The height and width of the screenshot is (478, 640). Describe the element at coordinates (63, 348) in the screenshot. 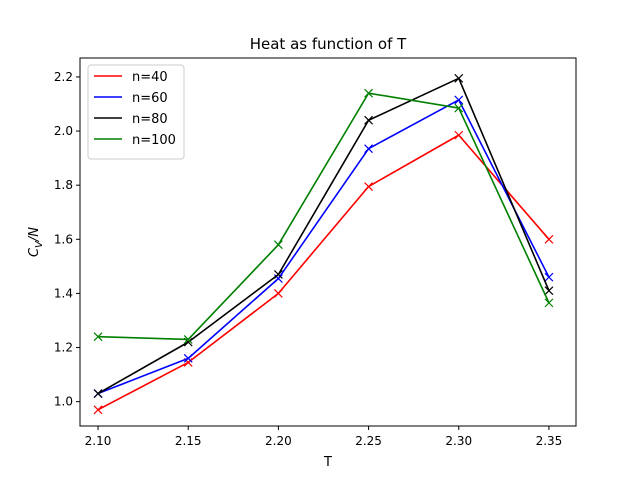

I see `y-tick-label: 1.2` at that location.